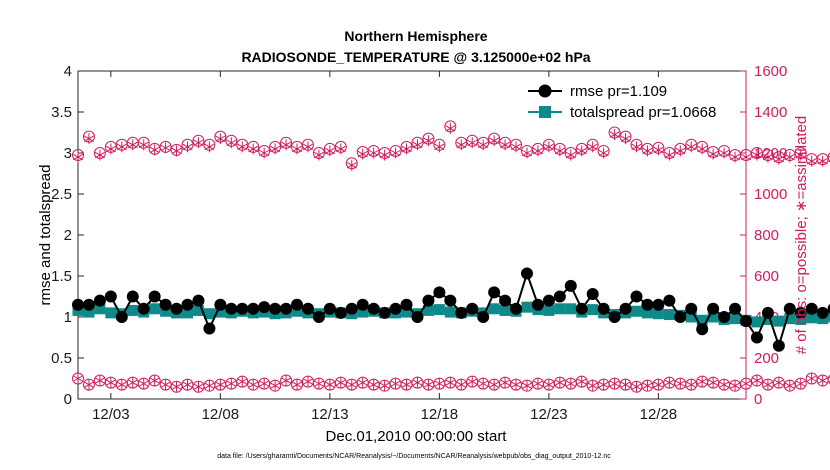  What do you see at coordinates (659, 414) in the screenshot?
I see `x-tick-label: 12/28` at bounding box center [659, 414].